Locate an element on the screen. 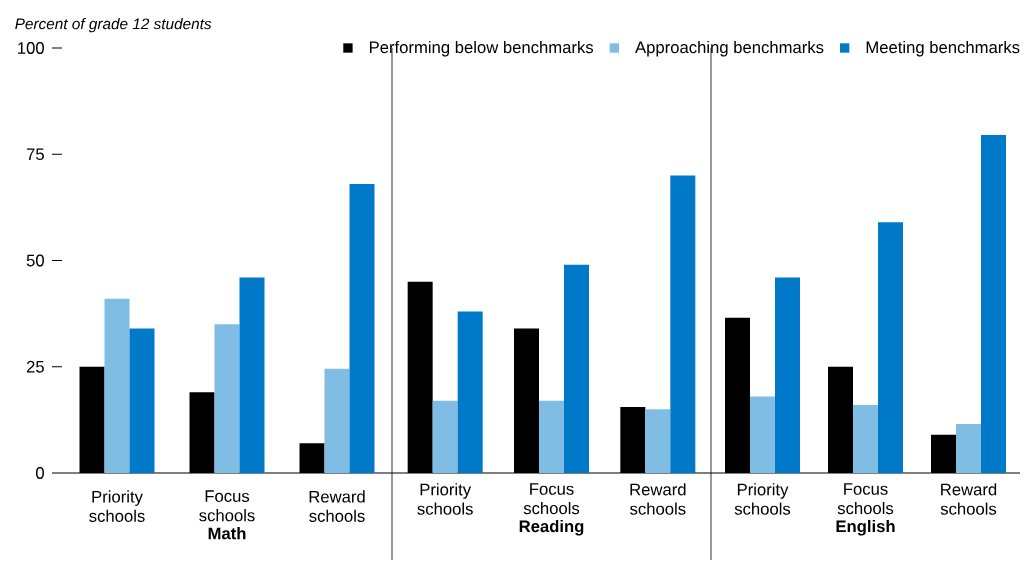 The height and width of the screenshot is (563, 1031). legend-label: Performing below benchmarks is located at coordinates (481, 48).